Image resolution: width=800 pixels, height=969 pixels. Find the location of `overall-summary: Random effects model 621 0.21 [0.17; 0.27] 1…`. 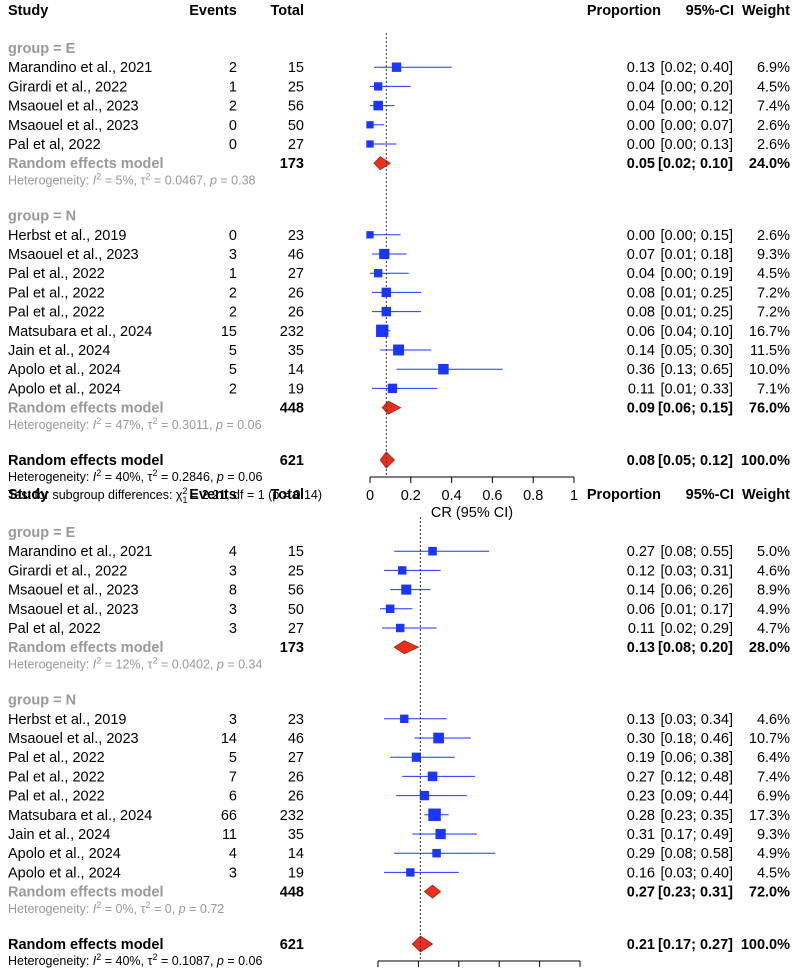

overall-summary: Random effects model 621 0.21 [0.17; 0.27] 1… is located at coordinates (399, 944).